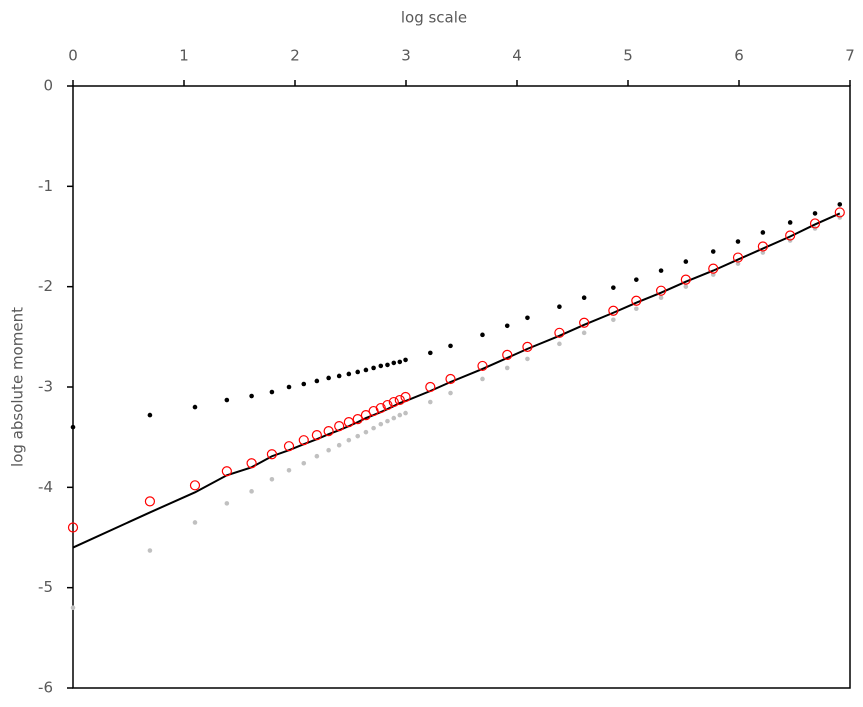  I want to click on y-axis-label: log absolute moment, so click(18, 387).